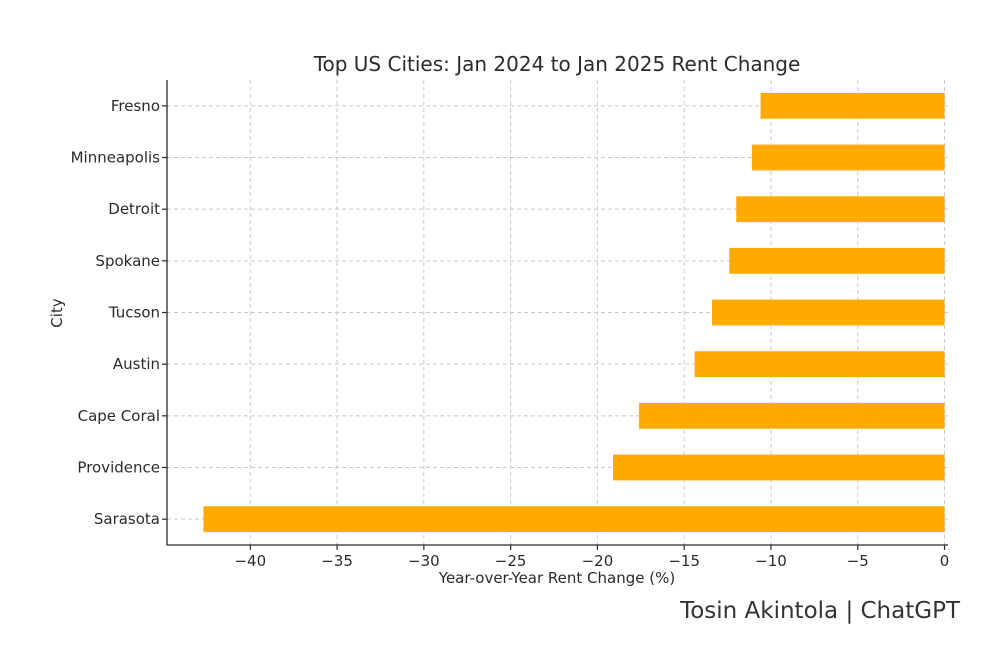  Describe the element at coordinates (116, 158) in the screenshot. I see `y-tick-label: Minneapolis` at that location.